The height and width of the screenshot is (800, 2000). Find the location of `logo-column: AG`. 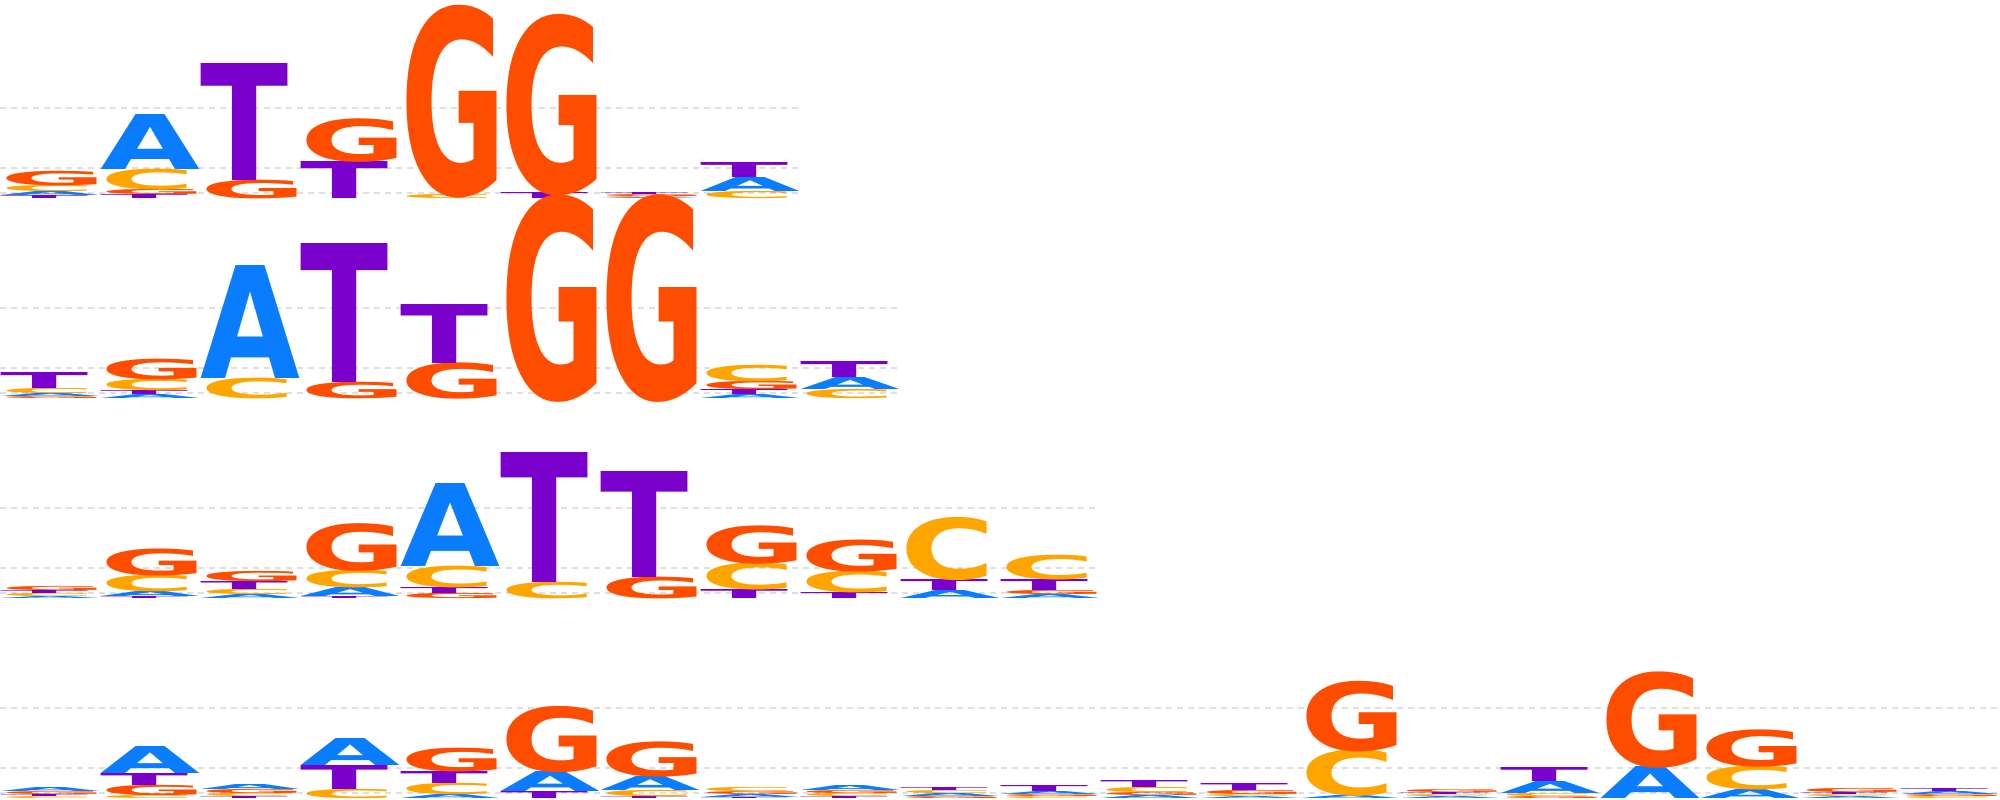

logo-column: AG is located at coordinates (1653, 724).